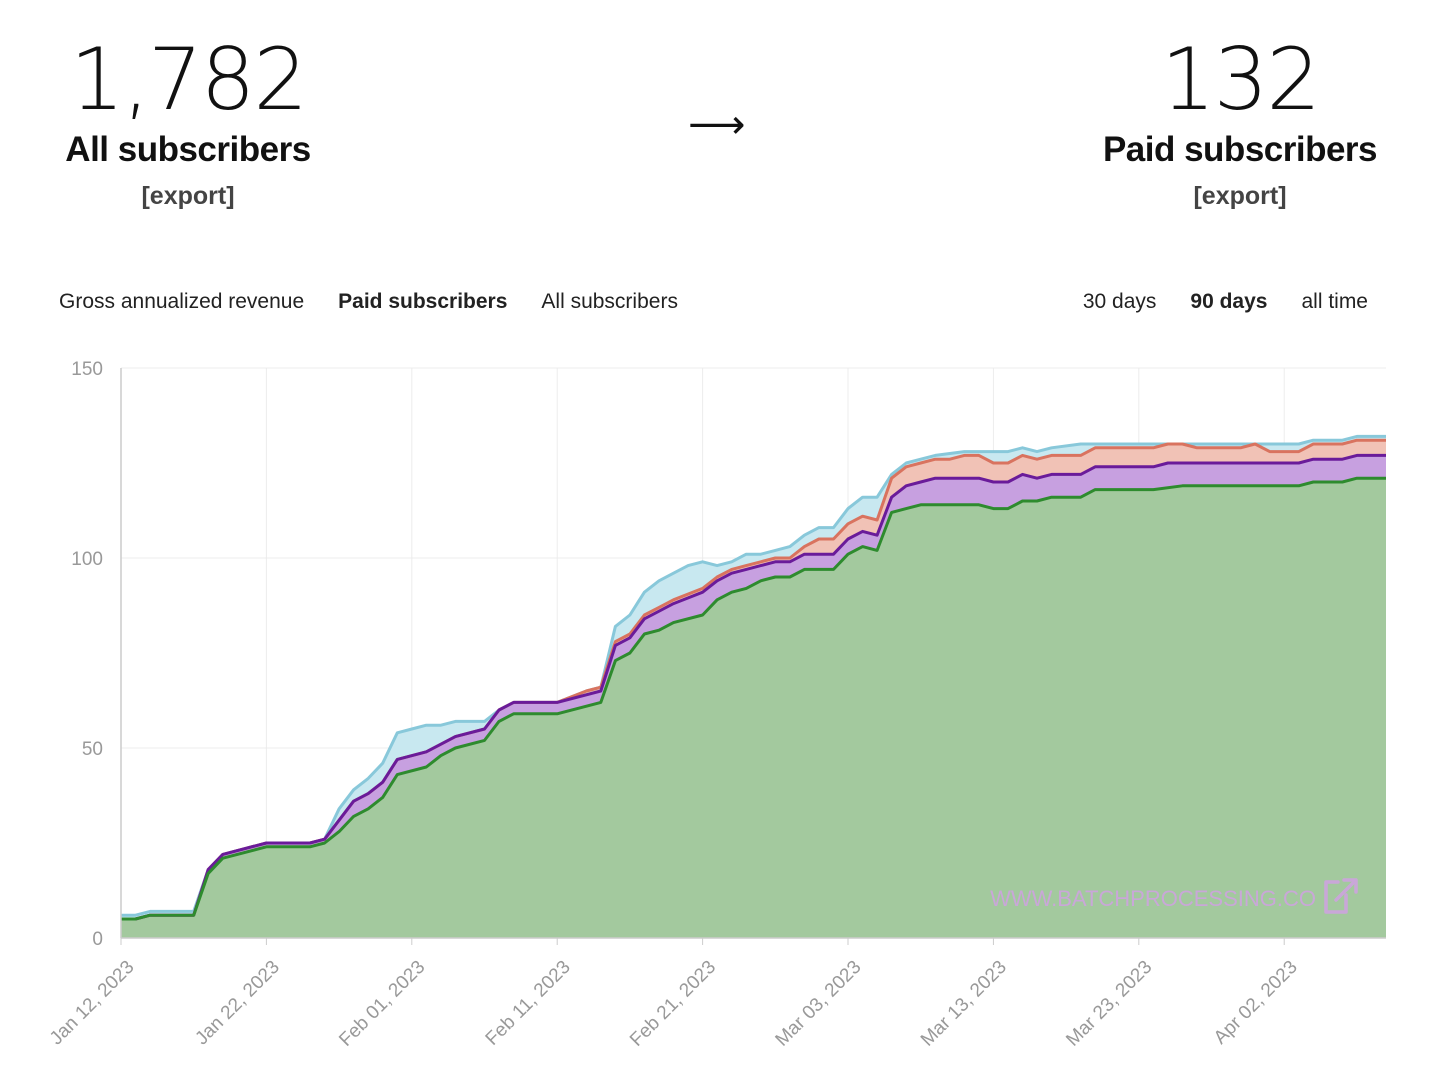 The height and width of the screenshot is (1079, 1456). I want to click on tab-gross-annualized-revenue: Gross annualized revenue, so click(182, 301).